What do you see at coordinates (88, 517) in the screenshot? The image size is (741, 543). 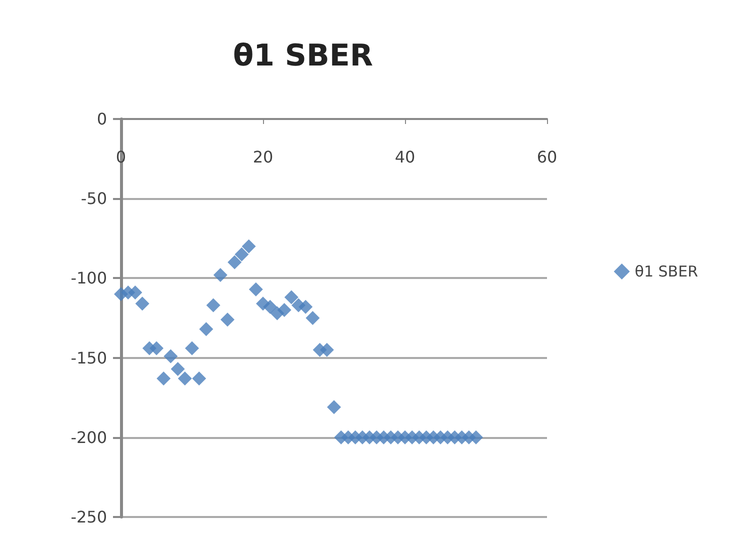 I see `y-tick-label: -250` at bounding box center [88, 517].